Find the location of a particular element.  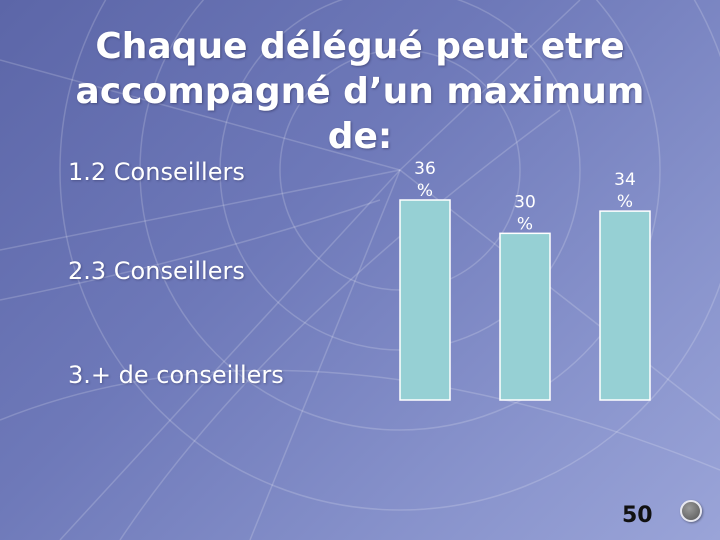

bar-label-1: 36% is located at coordinates (425, 180).